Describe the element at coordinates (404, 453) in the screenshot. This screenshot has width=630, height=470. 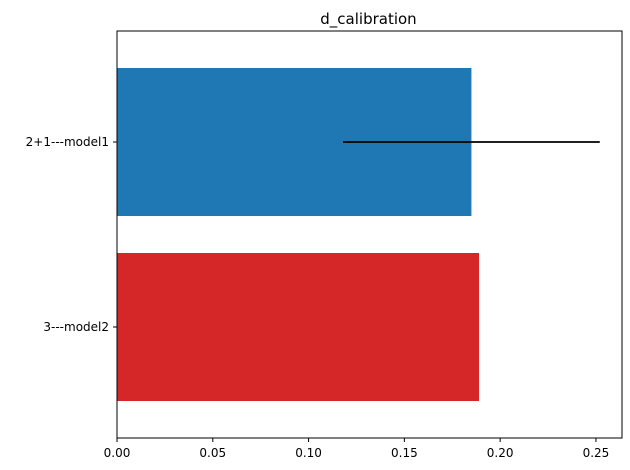
I see `x-tick-label: 0.15` at that location.